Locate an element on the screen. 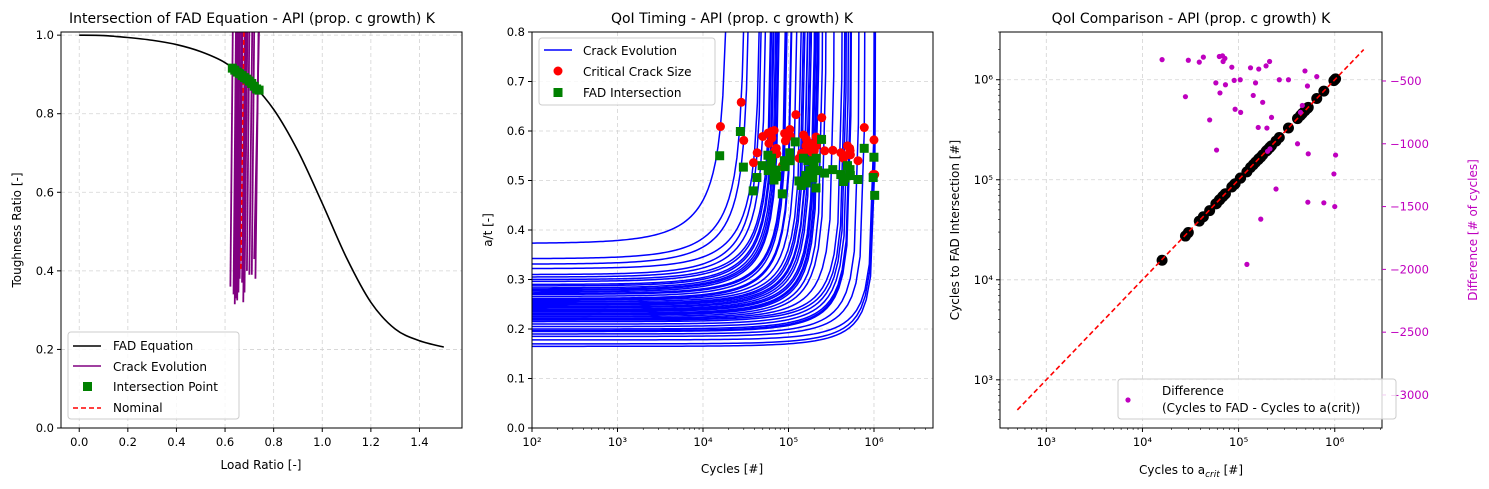 The image size is (1489, 489). y-axis-label: a/t [-] is located at coordinates (488, 230).